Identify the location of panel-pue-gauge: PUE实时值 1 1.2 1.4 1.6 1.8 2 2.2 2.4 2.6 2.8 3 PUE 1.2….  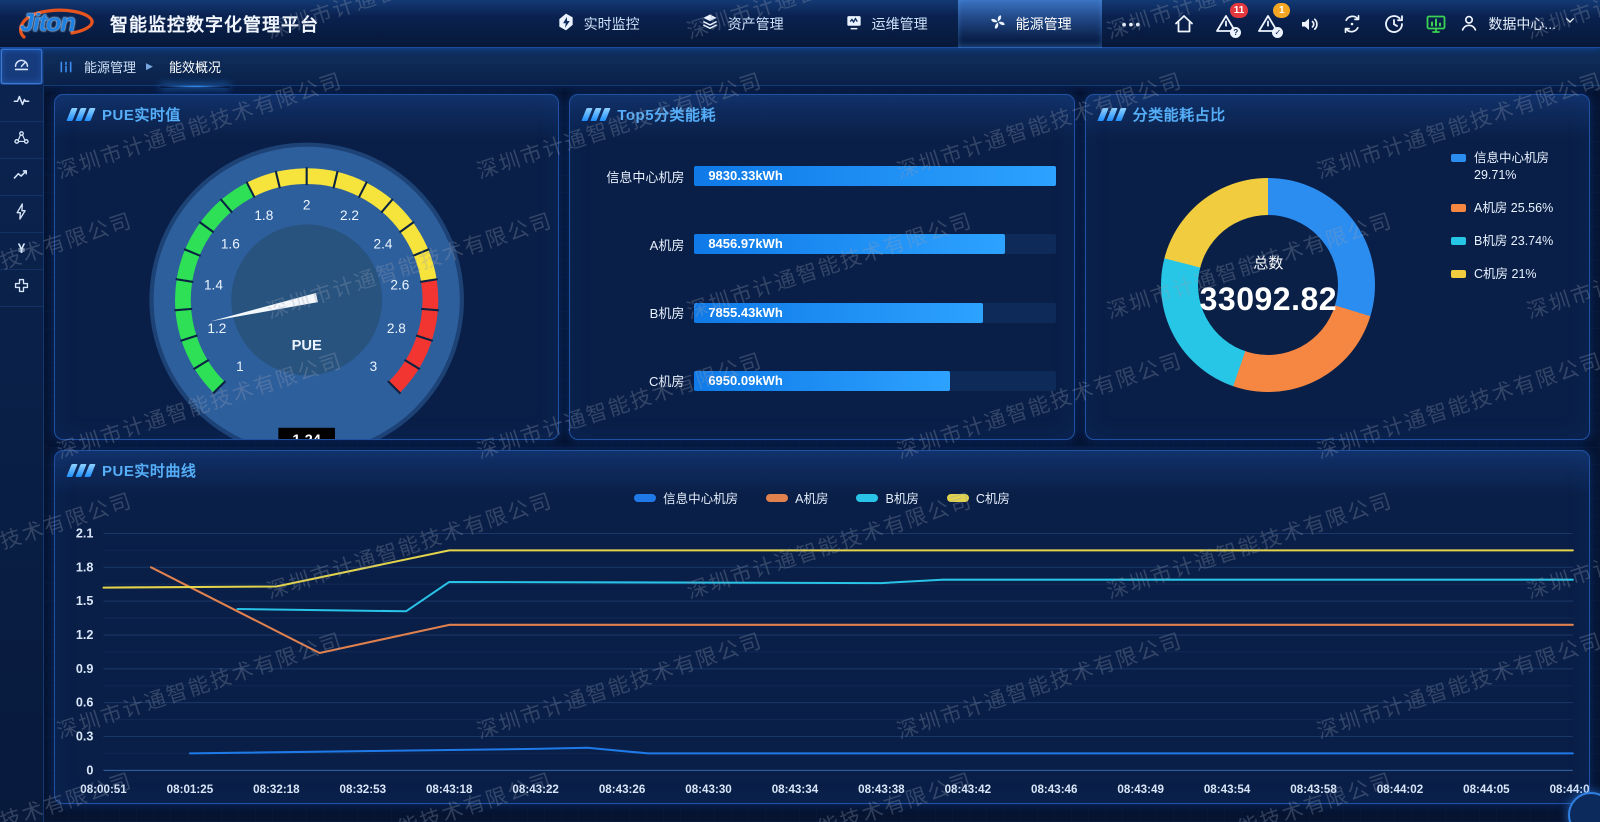
(307, 267).